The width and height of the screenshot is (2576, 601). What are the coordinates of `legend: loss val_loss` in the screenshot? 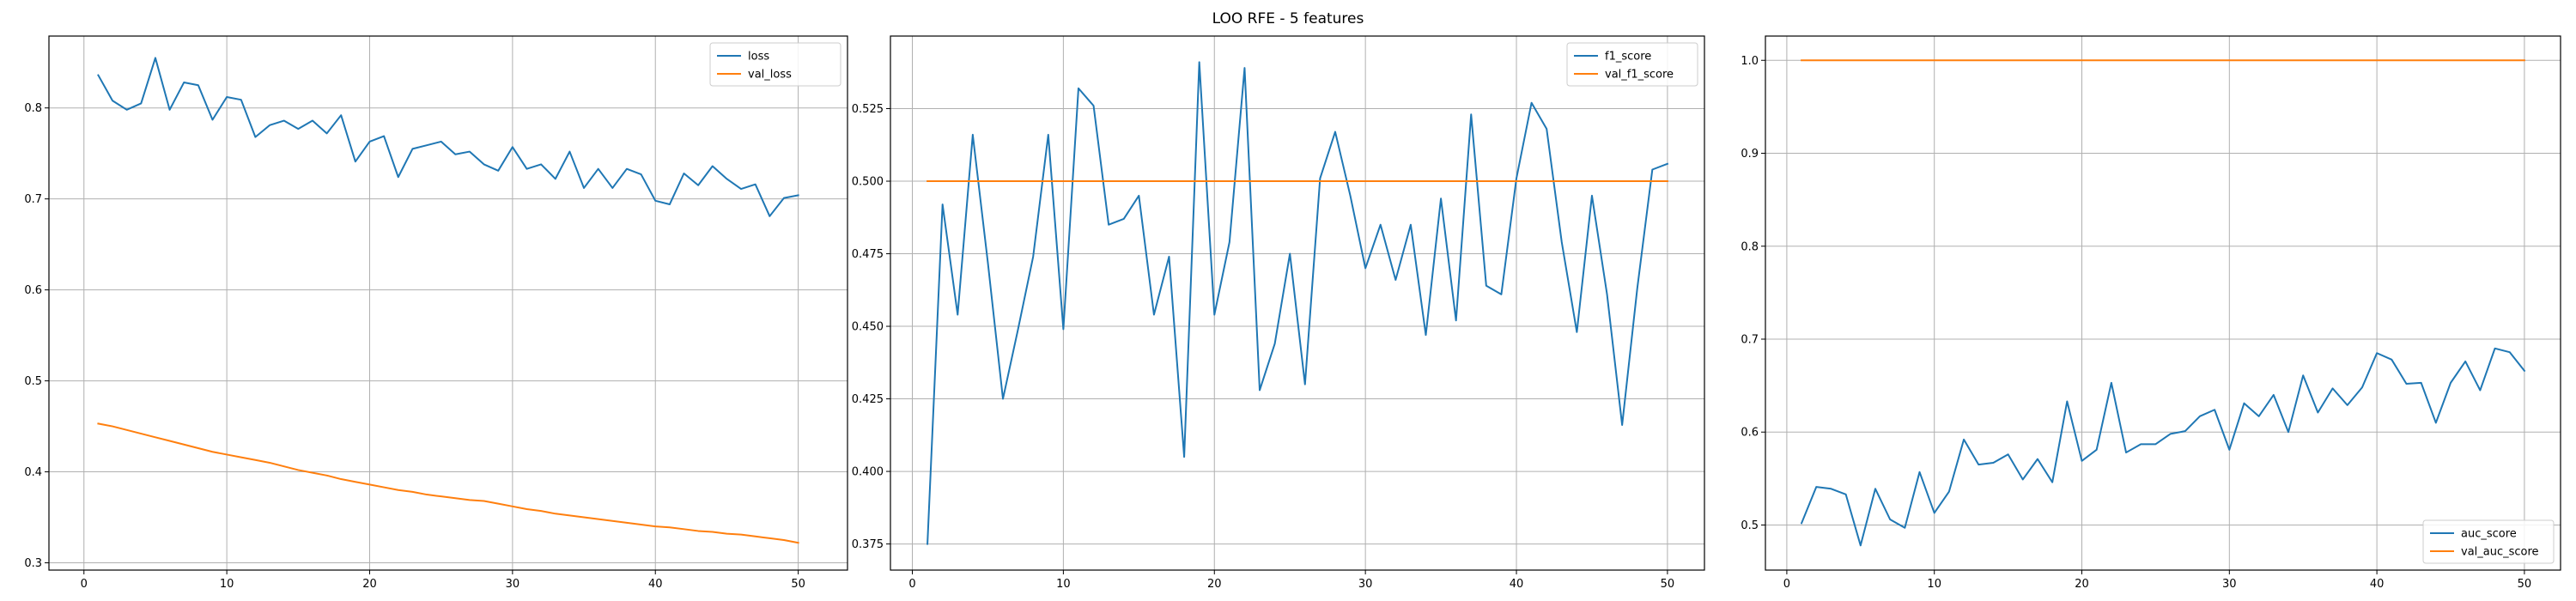 It's located at (775, 64).